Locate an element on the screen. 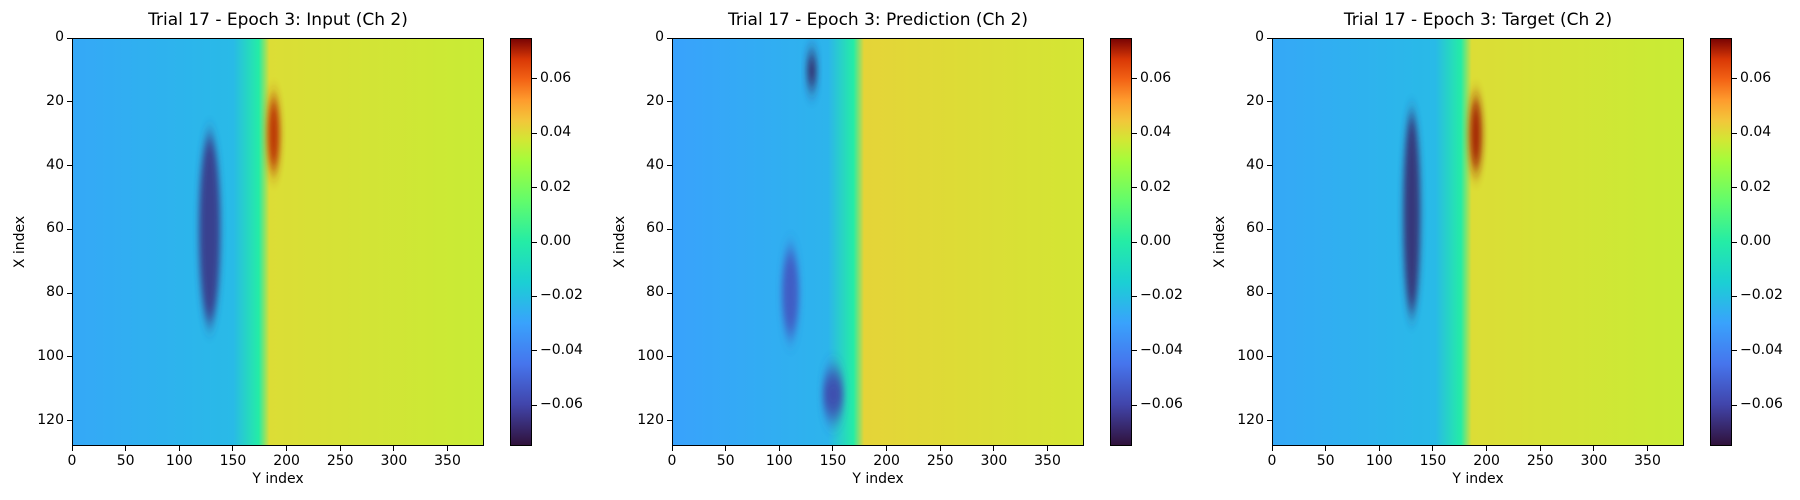 The height and width of the screenshot is (500, 1800). colorbar is located at coordinates (521, 242).